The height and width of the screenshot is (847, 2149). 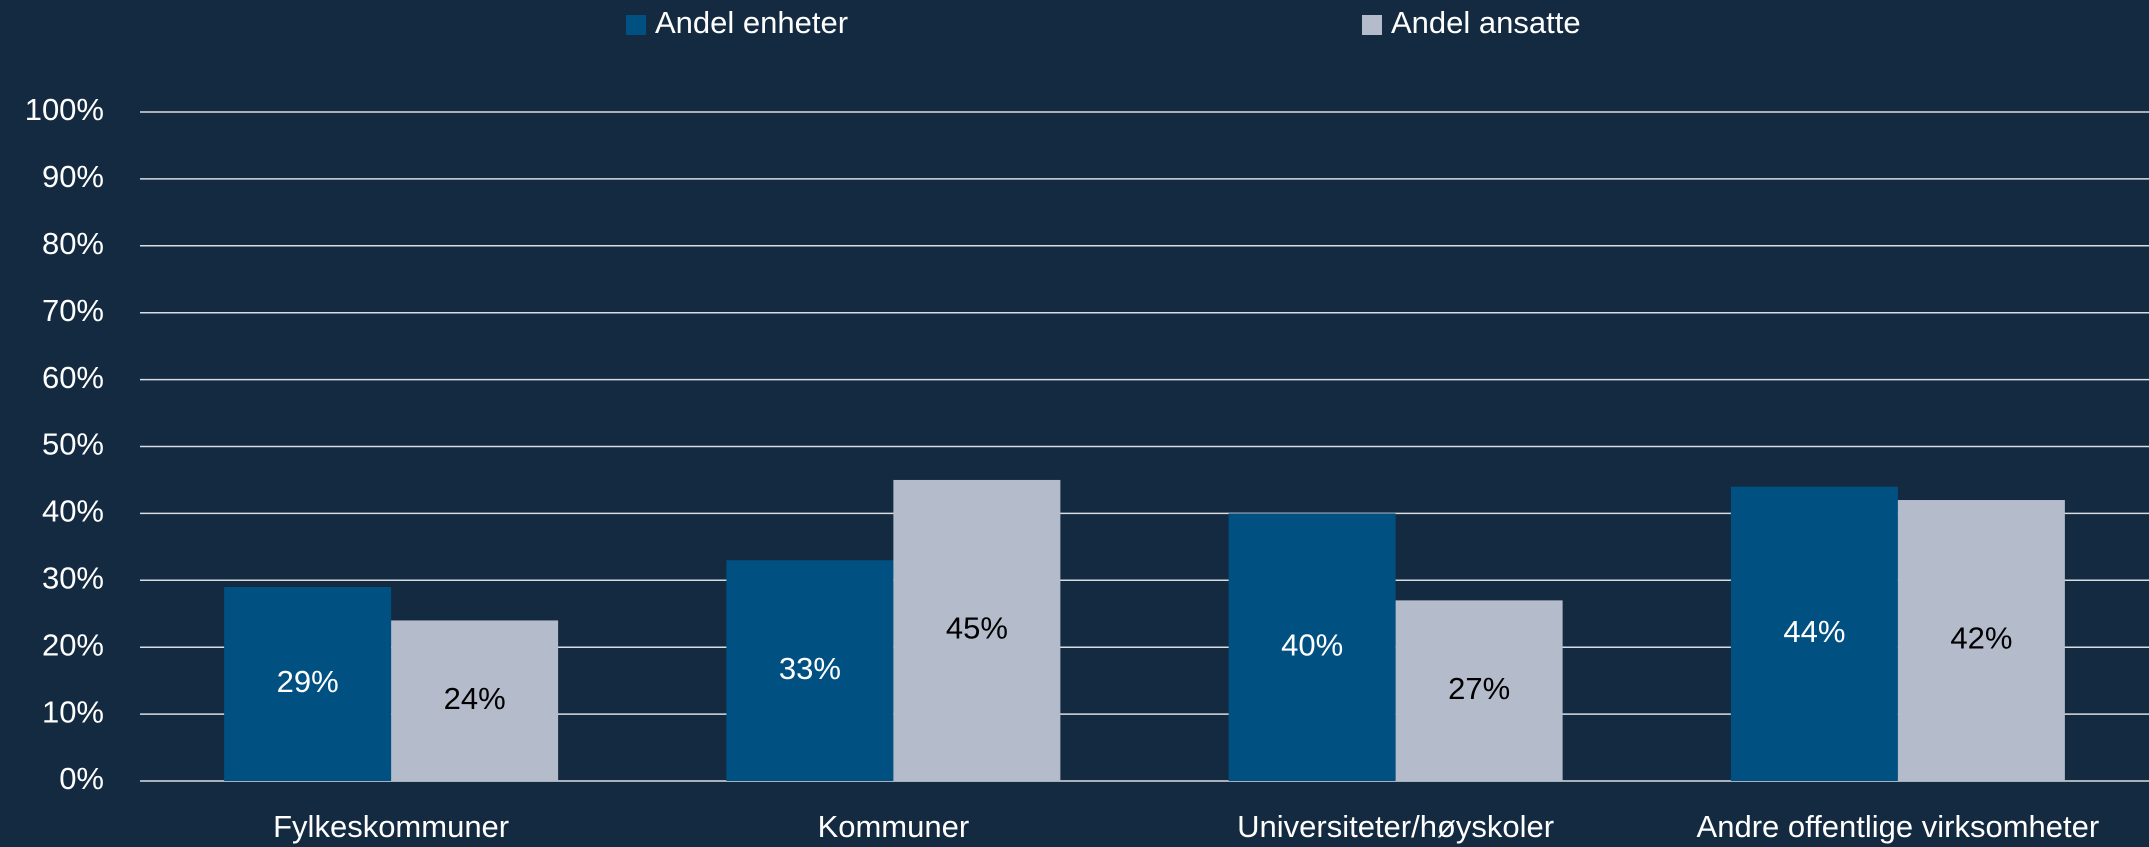 I want to click on data-label: 27%, so click(x=1479, y=688).